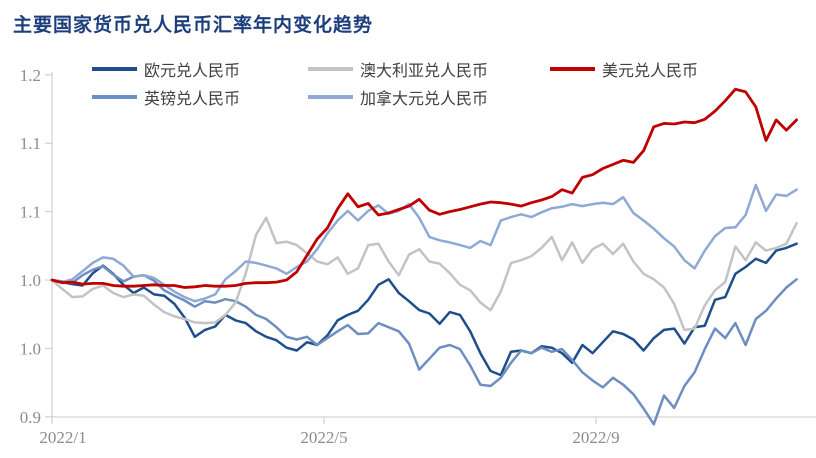 Image resolution: width=816 pixels, height=458 pixels. I want to click on legend-label-gbp: 英镑兑人民币, so click(192, 99).